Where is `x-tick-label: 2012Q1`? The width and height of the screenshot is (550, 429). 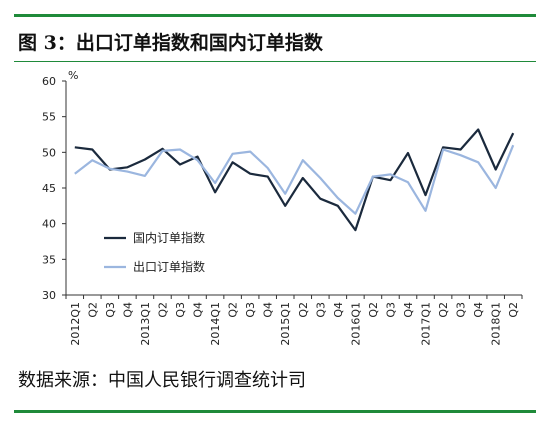 x-tick-label: 2012Q1 is located at coordinates (75, 324).